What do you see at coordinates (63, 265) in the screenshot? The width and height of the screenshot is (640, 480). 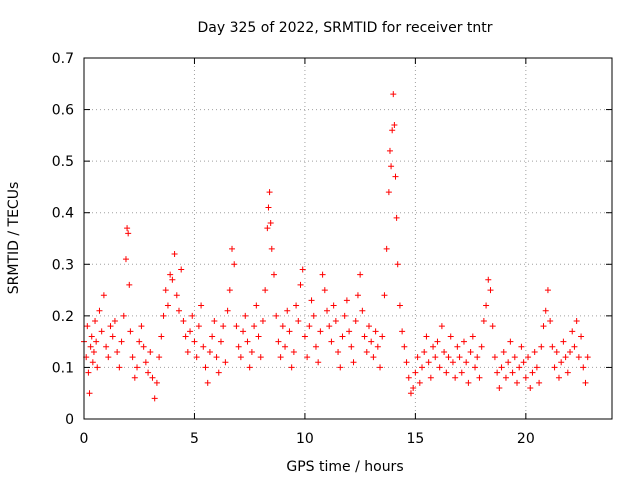 I see `y-tick-label: 0.3` at bounding box center [63, 265].